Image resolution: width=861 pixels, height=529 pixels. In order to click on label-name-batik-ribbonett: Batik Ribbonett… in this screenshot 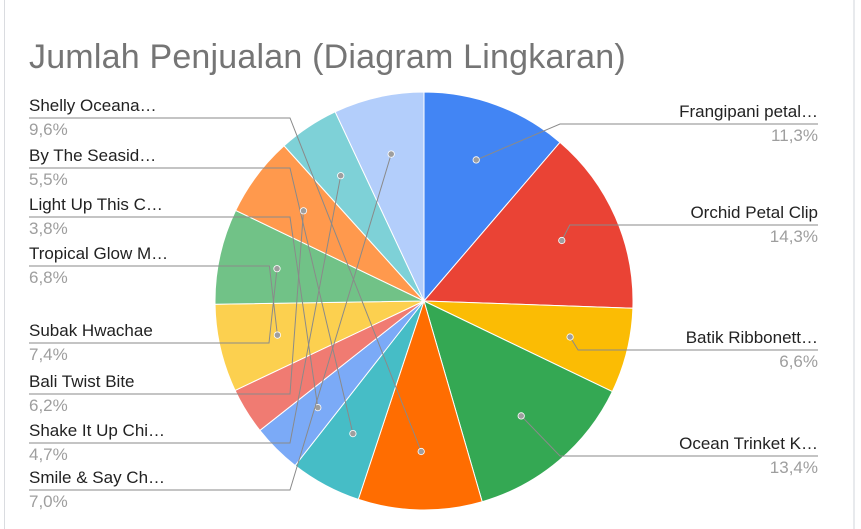, I will do `click(752, 337)`.